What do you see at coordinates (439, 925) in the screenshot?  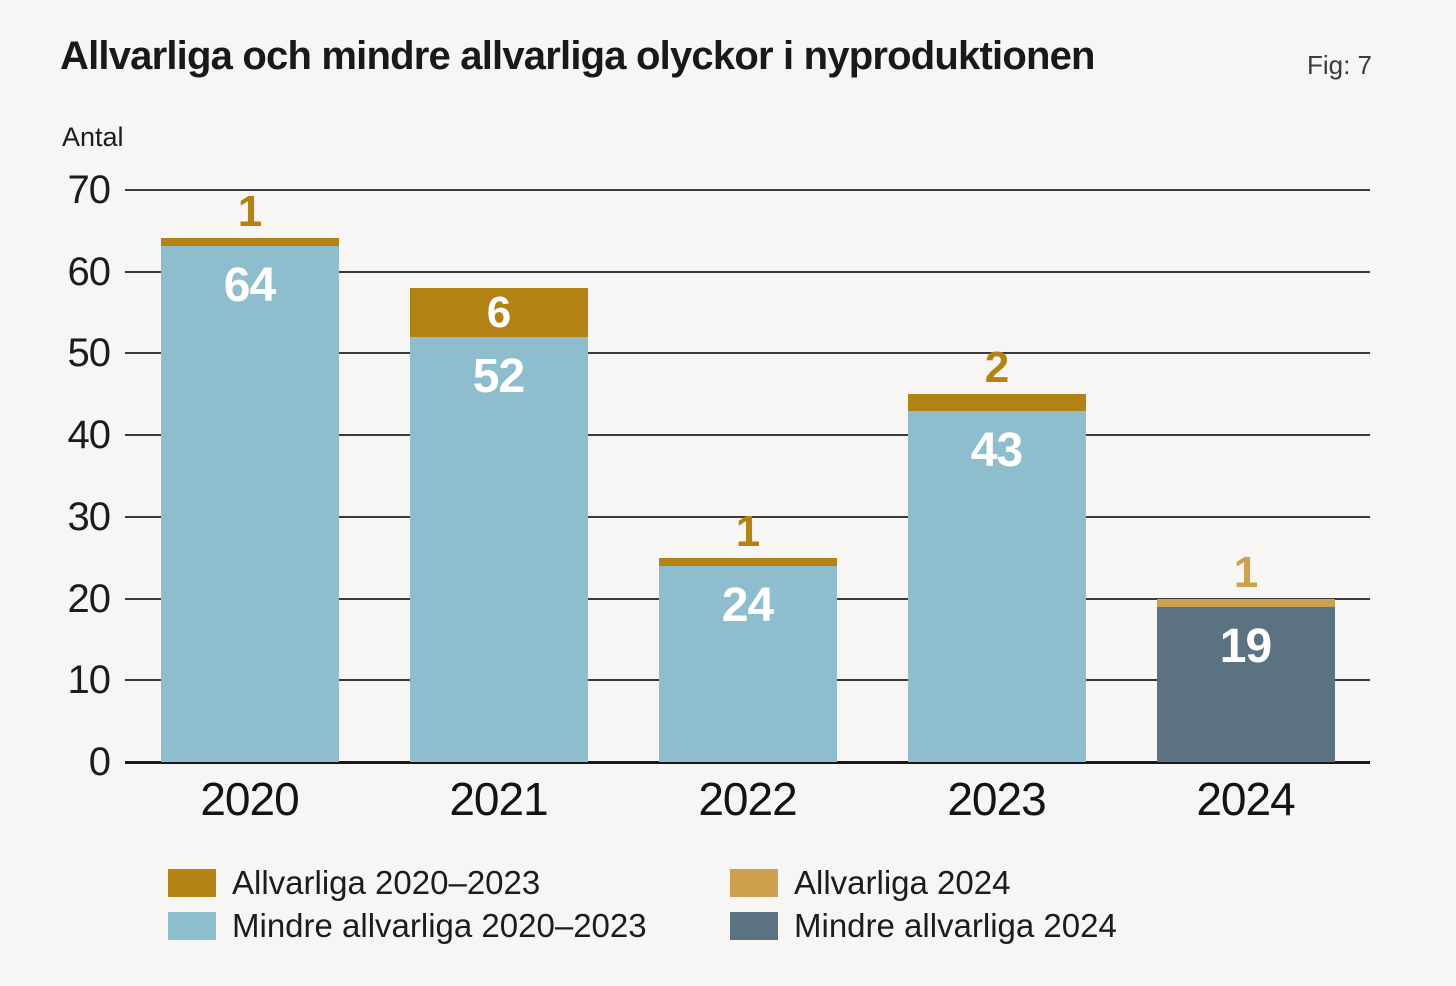 I see `legend-label-2: Mindre allvarliga 2020–2023` at bounding box center [439, 925].